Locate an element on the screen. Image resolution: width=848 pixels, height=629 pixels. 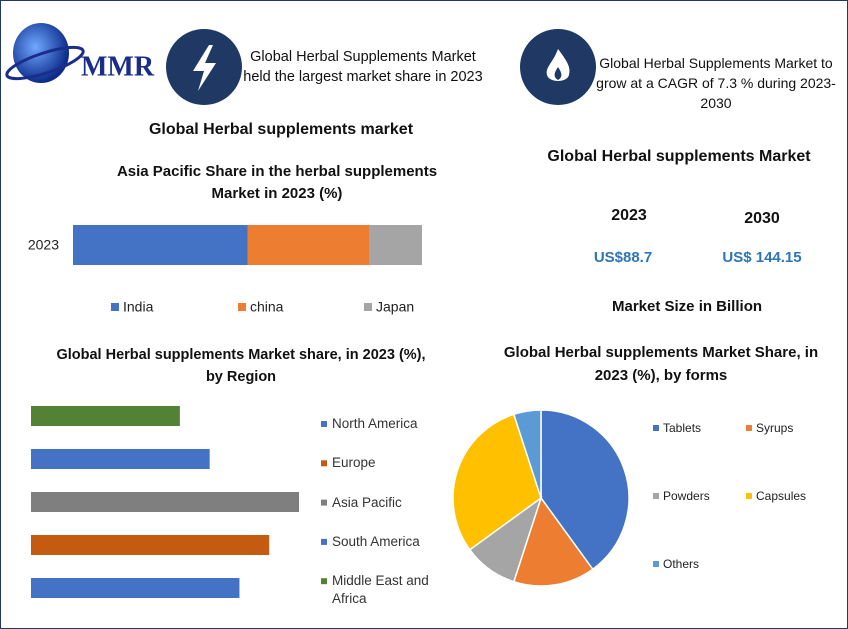
legend-label: Others is located at coordinates (681, 564).